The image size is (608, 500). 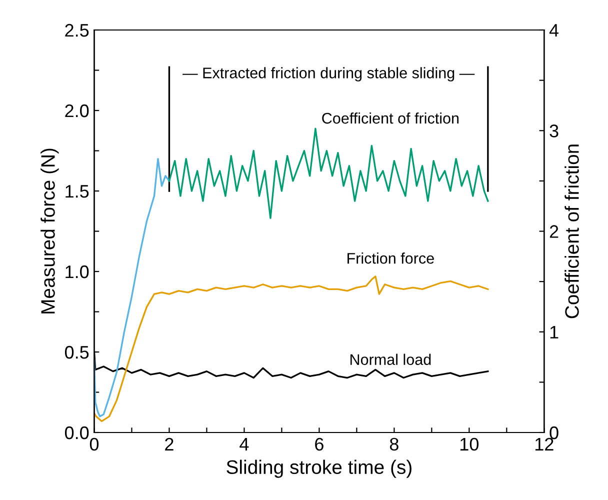 I want to click on y-tick-label: 1.5, so click(x=77, y=191).